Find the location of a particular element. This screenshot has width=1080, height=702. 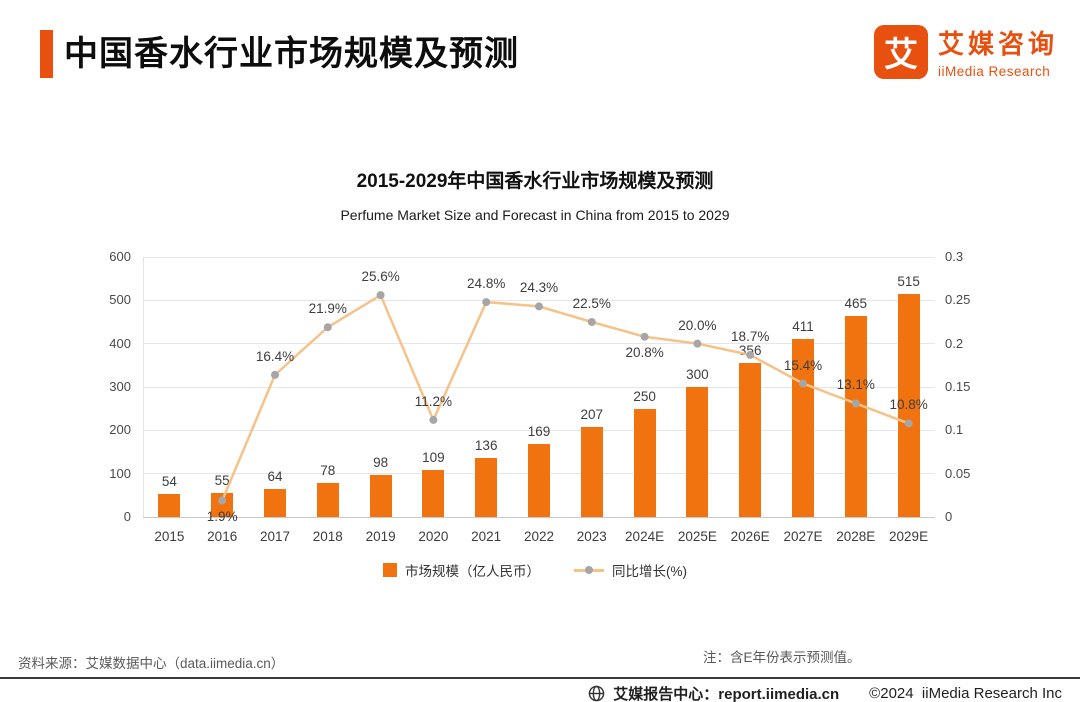

bar-value-label: 515 is located at coordinates (908, 281).